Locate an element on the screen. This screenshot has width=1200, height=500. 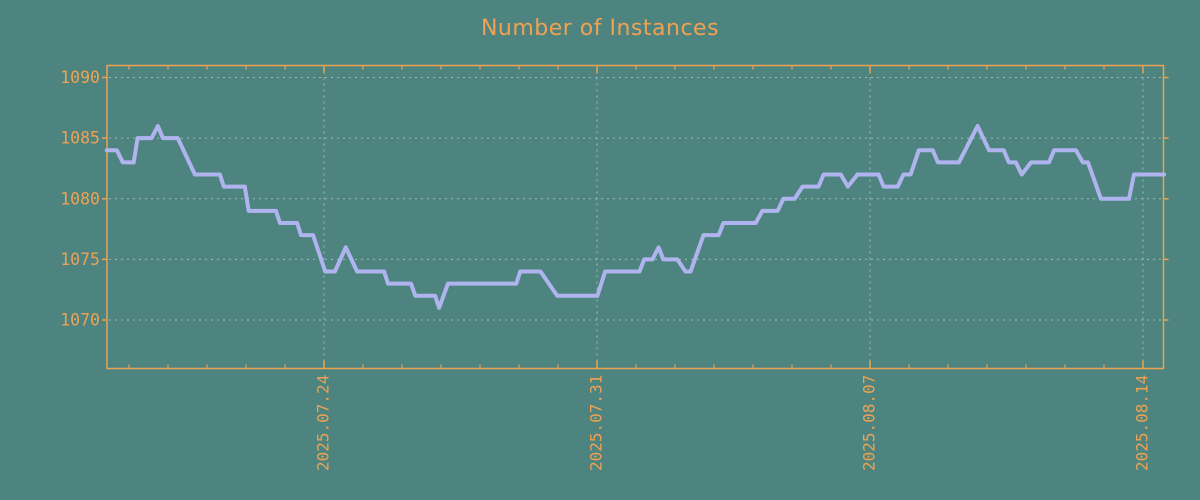
x-axis-label: 2025.07.31 is located at coordinates (596, 423).